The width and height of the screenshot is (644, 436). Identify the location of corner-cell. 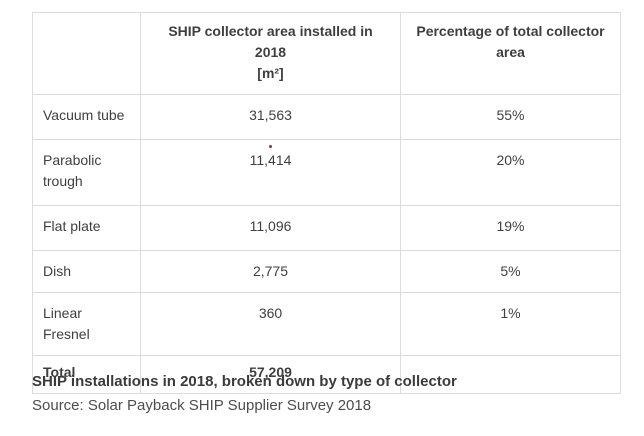
(86, 53).